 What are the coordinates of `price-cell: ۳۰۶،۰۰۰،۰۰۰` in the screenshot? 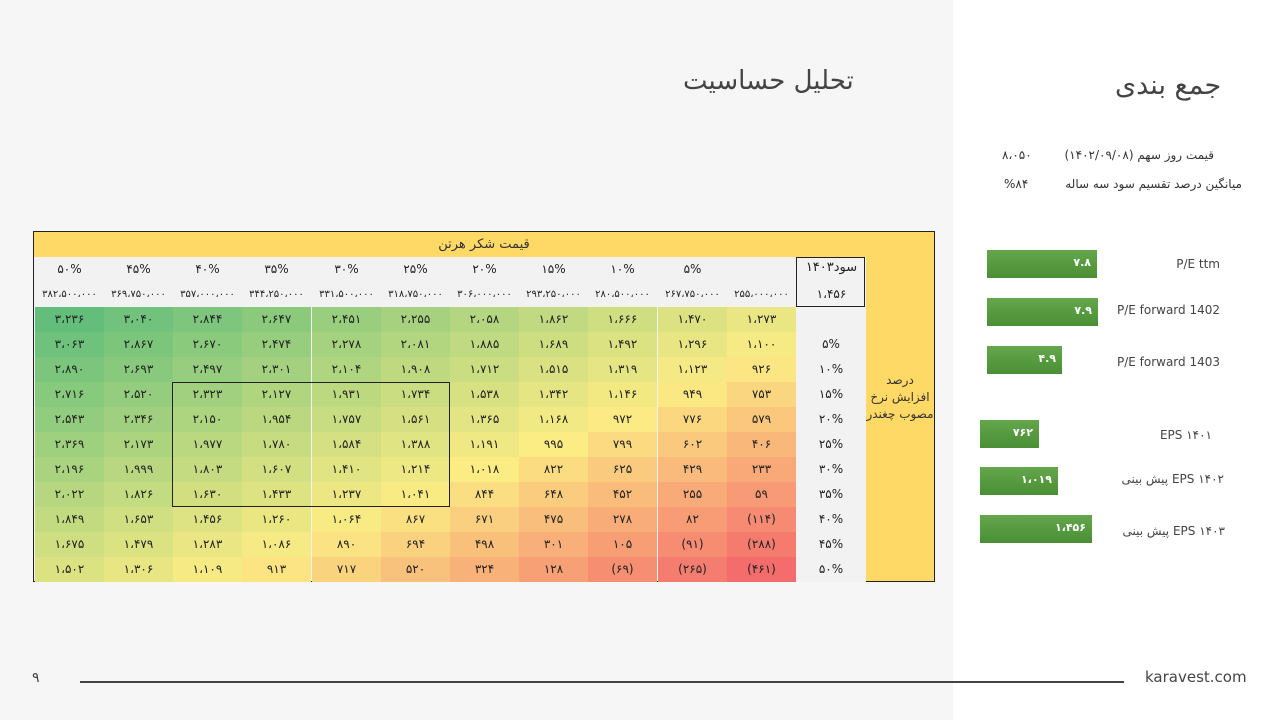 It's located at (484, 294).